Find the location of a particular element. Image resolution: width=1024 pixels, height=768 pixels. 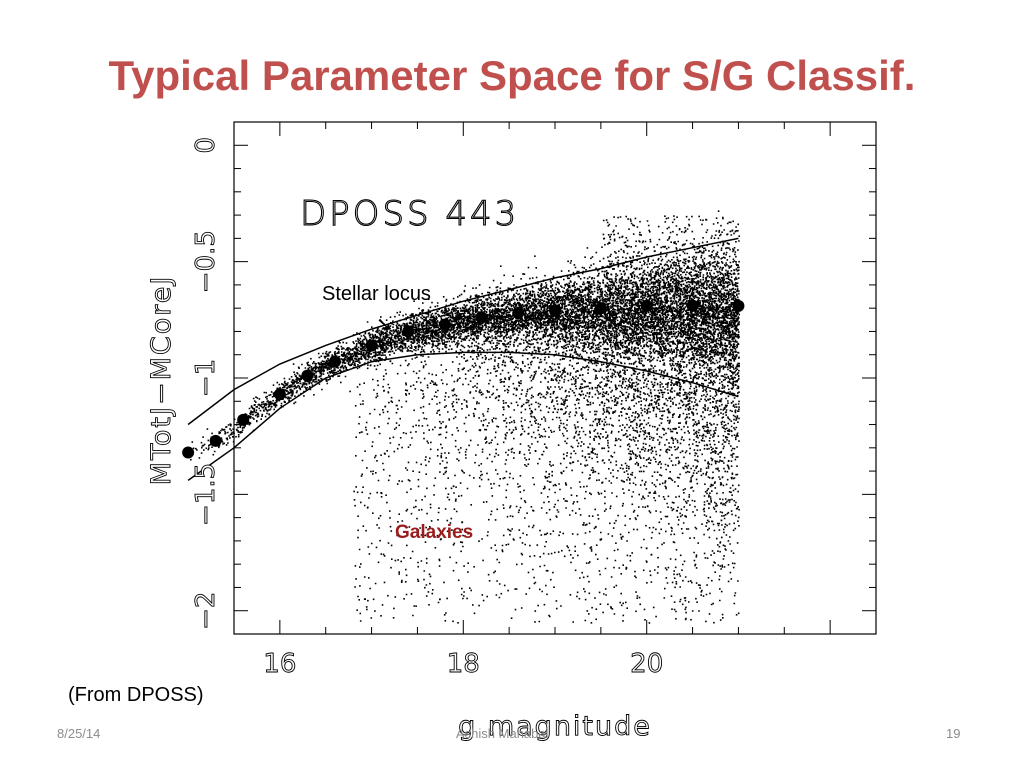

y-tick-label: −2 is located at coordinates (206, 611).